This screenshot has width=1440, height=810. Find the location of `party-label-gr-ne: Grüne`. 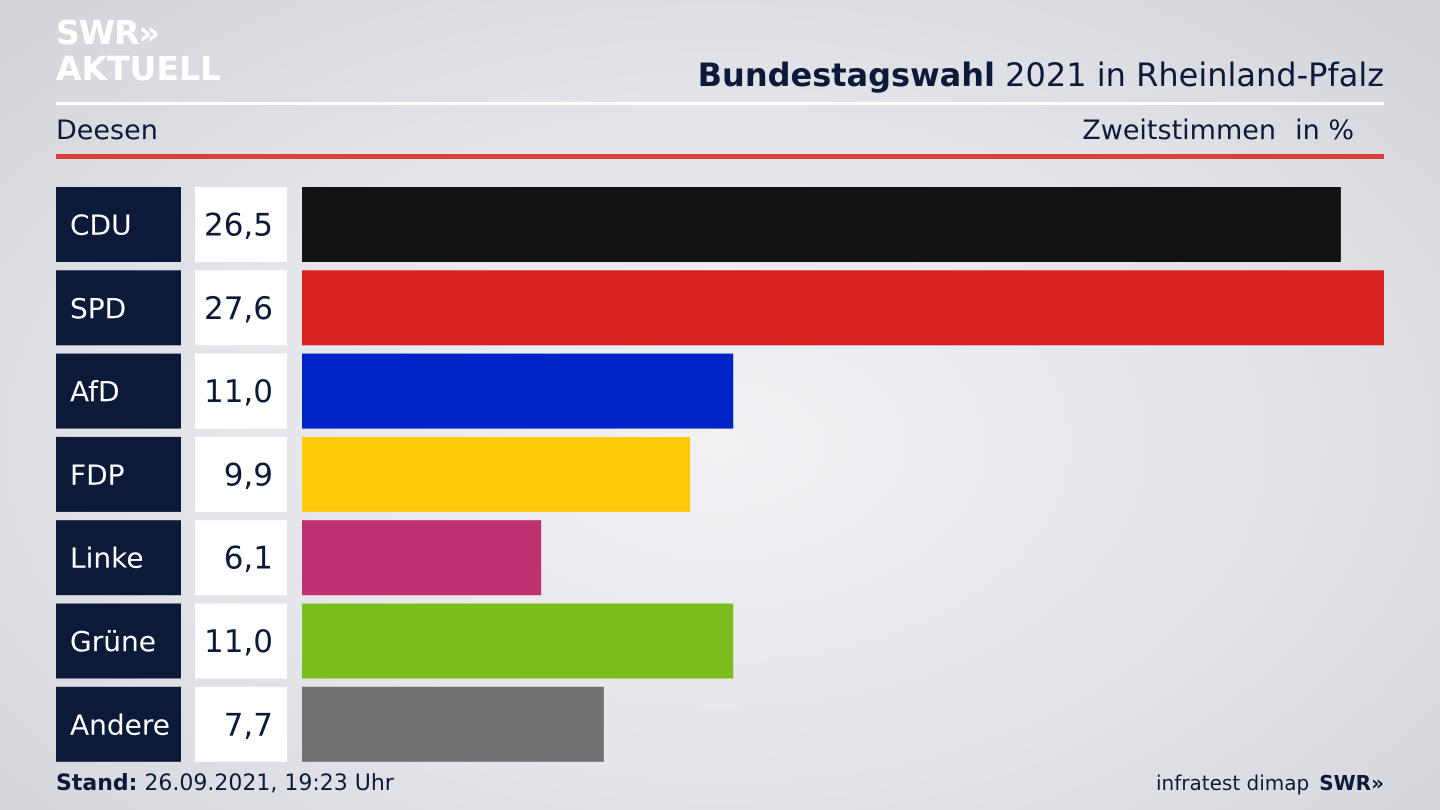

party-label-gr-ne: Grüne is located at coordinates (113, 641).